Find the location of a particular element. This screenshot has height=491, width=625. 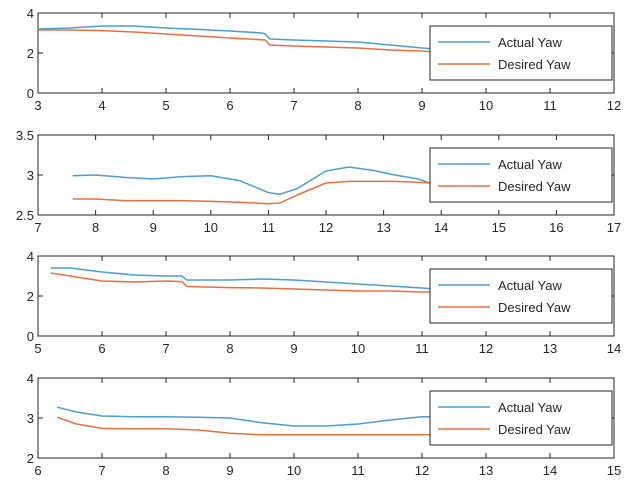

x-tick-label: 3 is located at coordinates (37, 105).